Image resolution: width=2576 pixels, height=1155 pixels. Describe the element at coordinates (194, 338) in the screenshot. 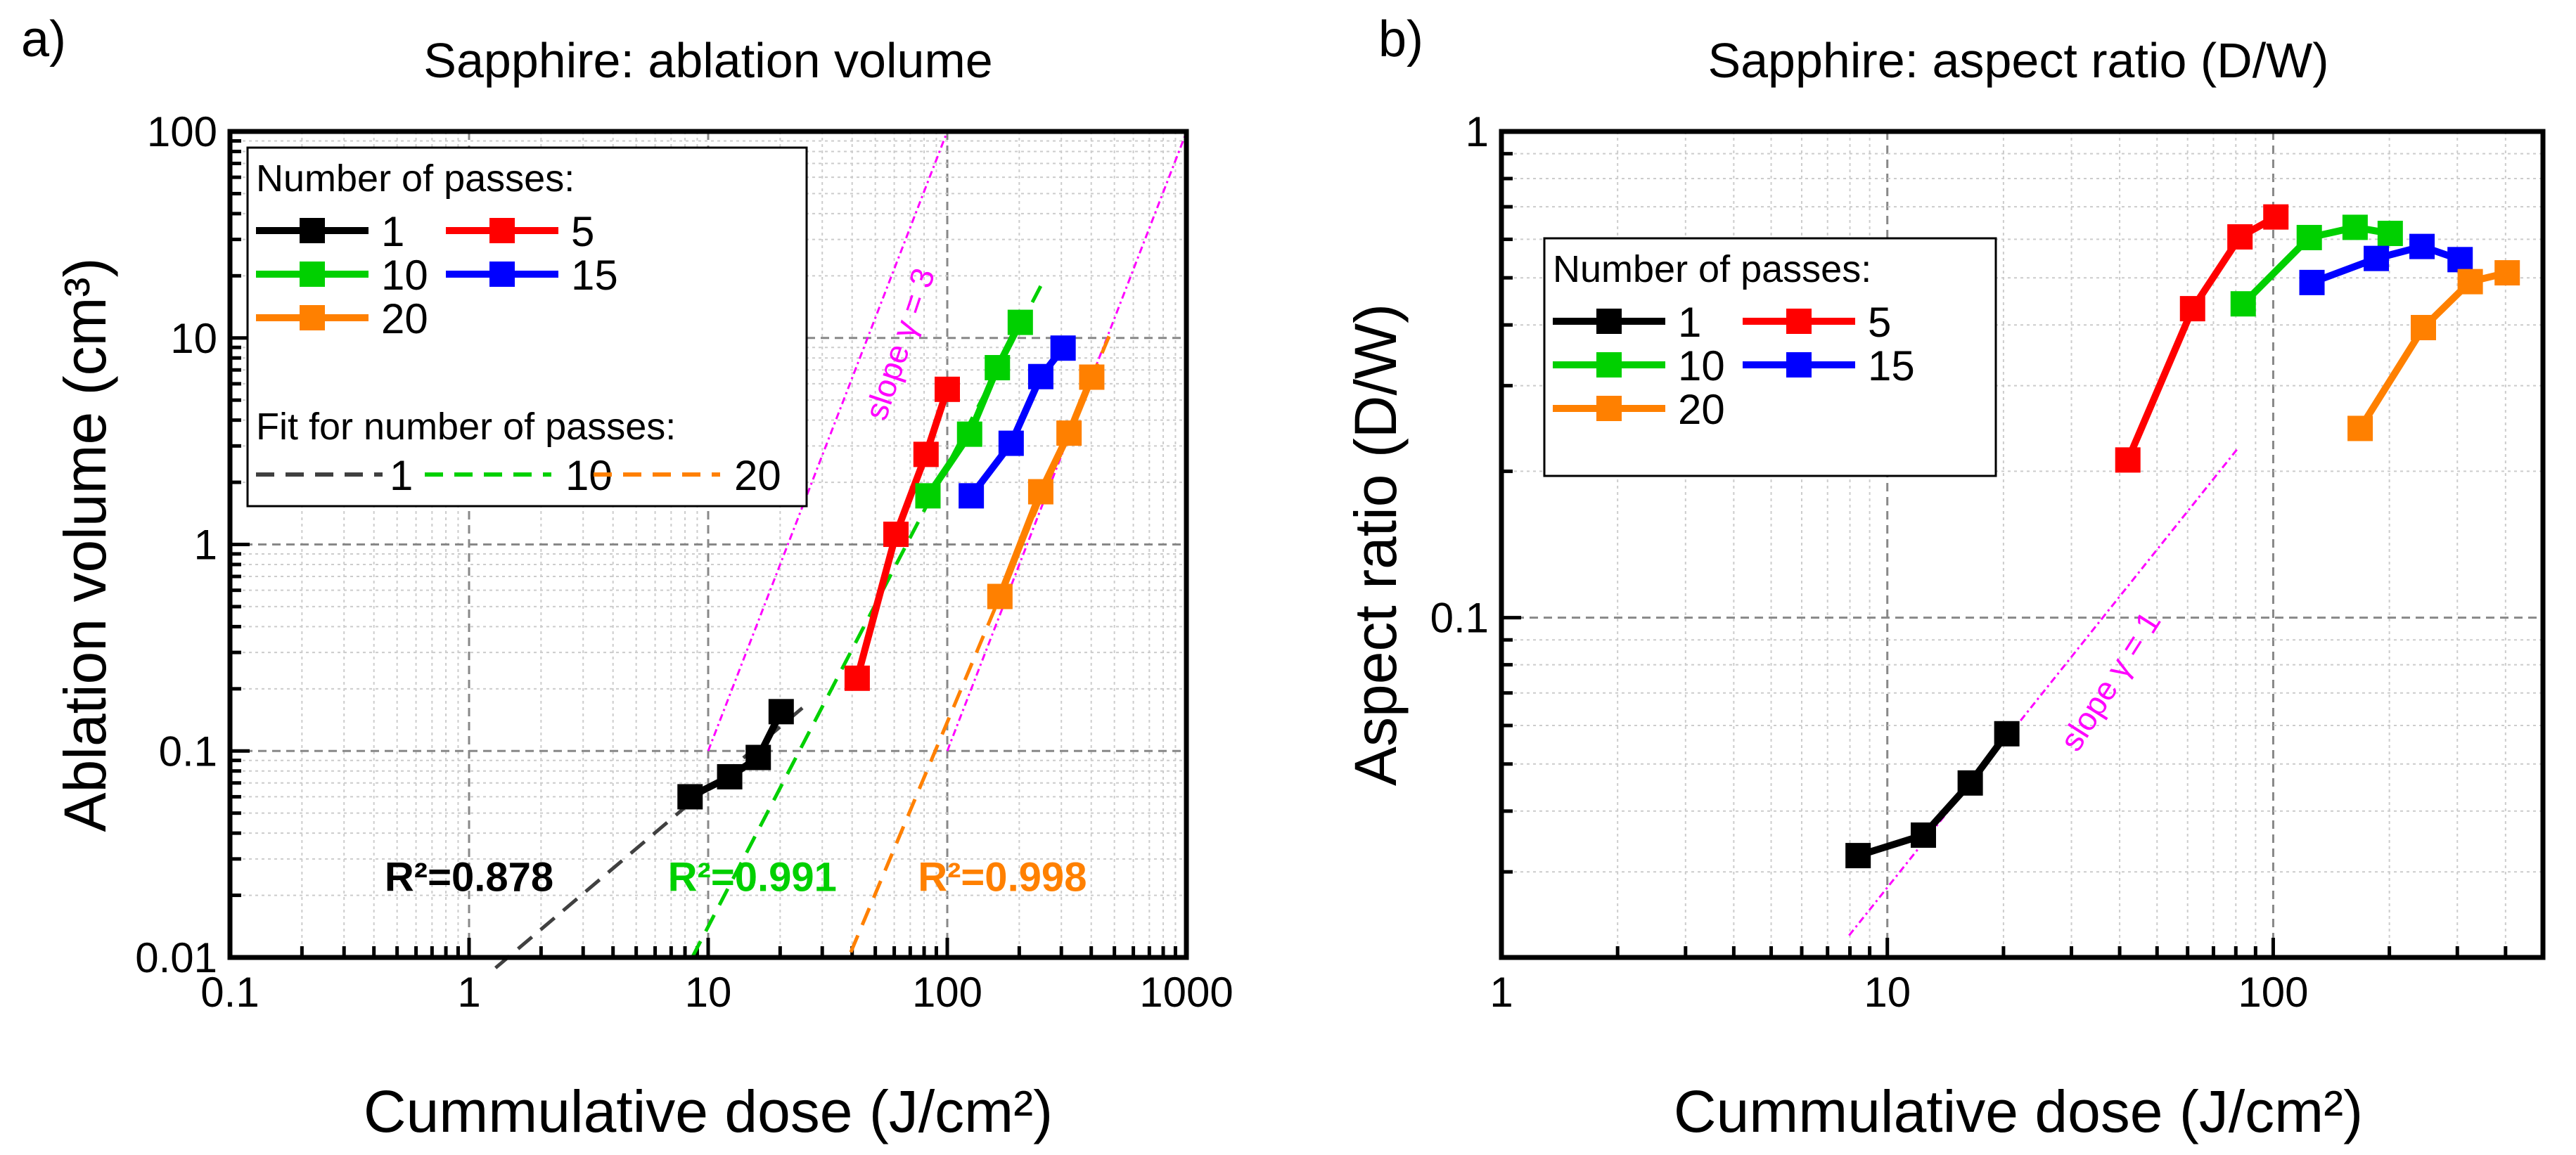

I see `y-tick-label: 10` at that location.